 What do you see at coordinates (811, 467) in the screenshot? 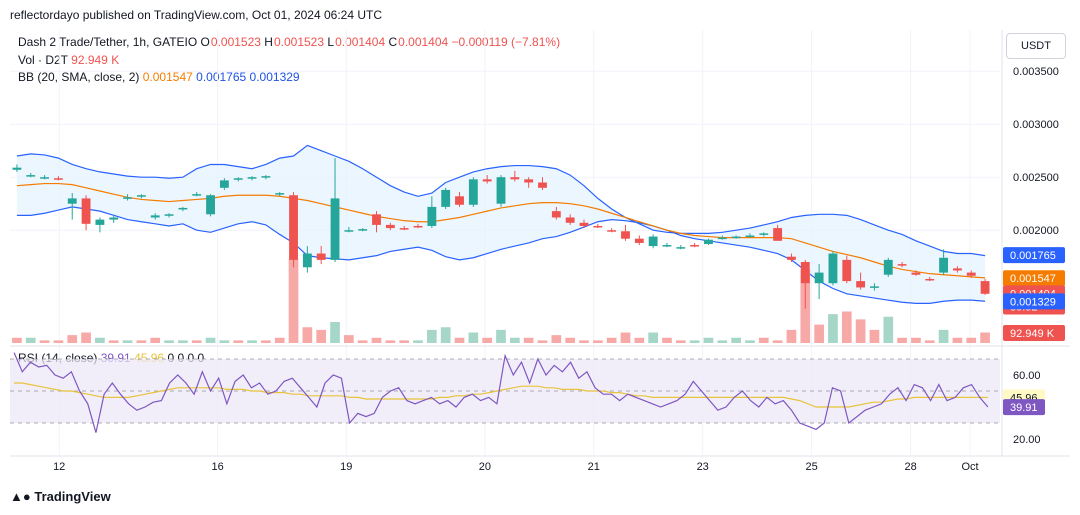
I see `time-tick-label: 25` at bounding box center [811, 467].